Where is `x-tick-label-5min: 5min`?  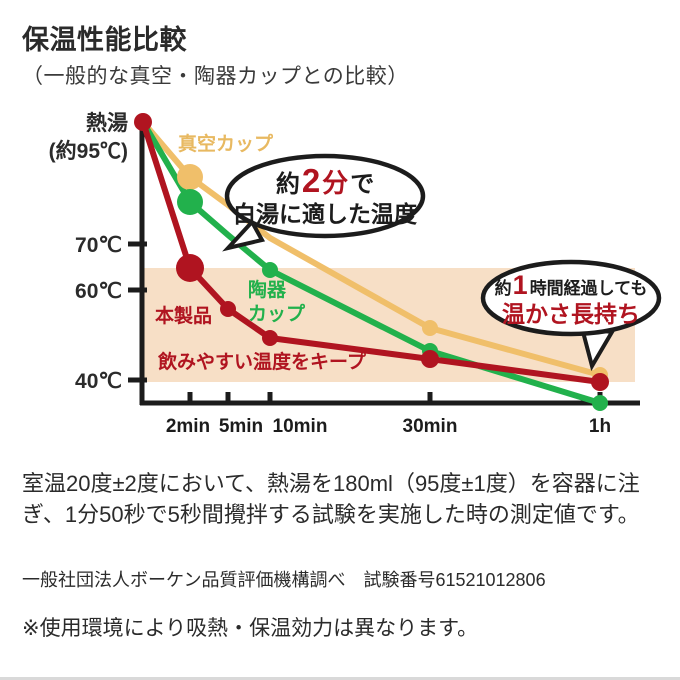
x-tick-label-5min: 5min is located at coordinates (241, 426).